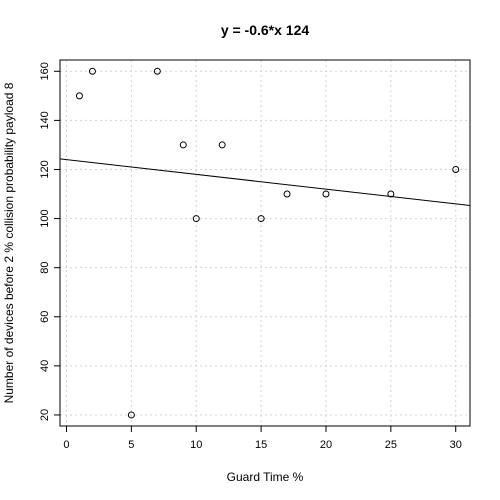  Describe the element at coordinates (456, 445) in the screenshot. I see `x-tick-label: 30` at that location.